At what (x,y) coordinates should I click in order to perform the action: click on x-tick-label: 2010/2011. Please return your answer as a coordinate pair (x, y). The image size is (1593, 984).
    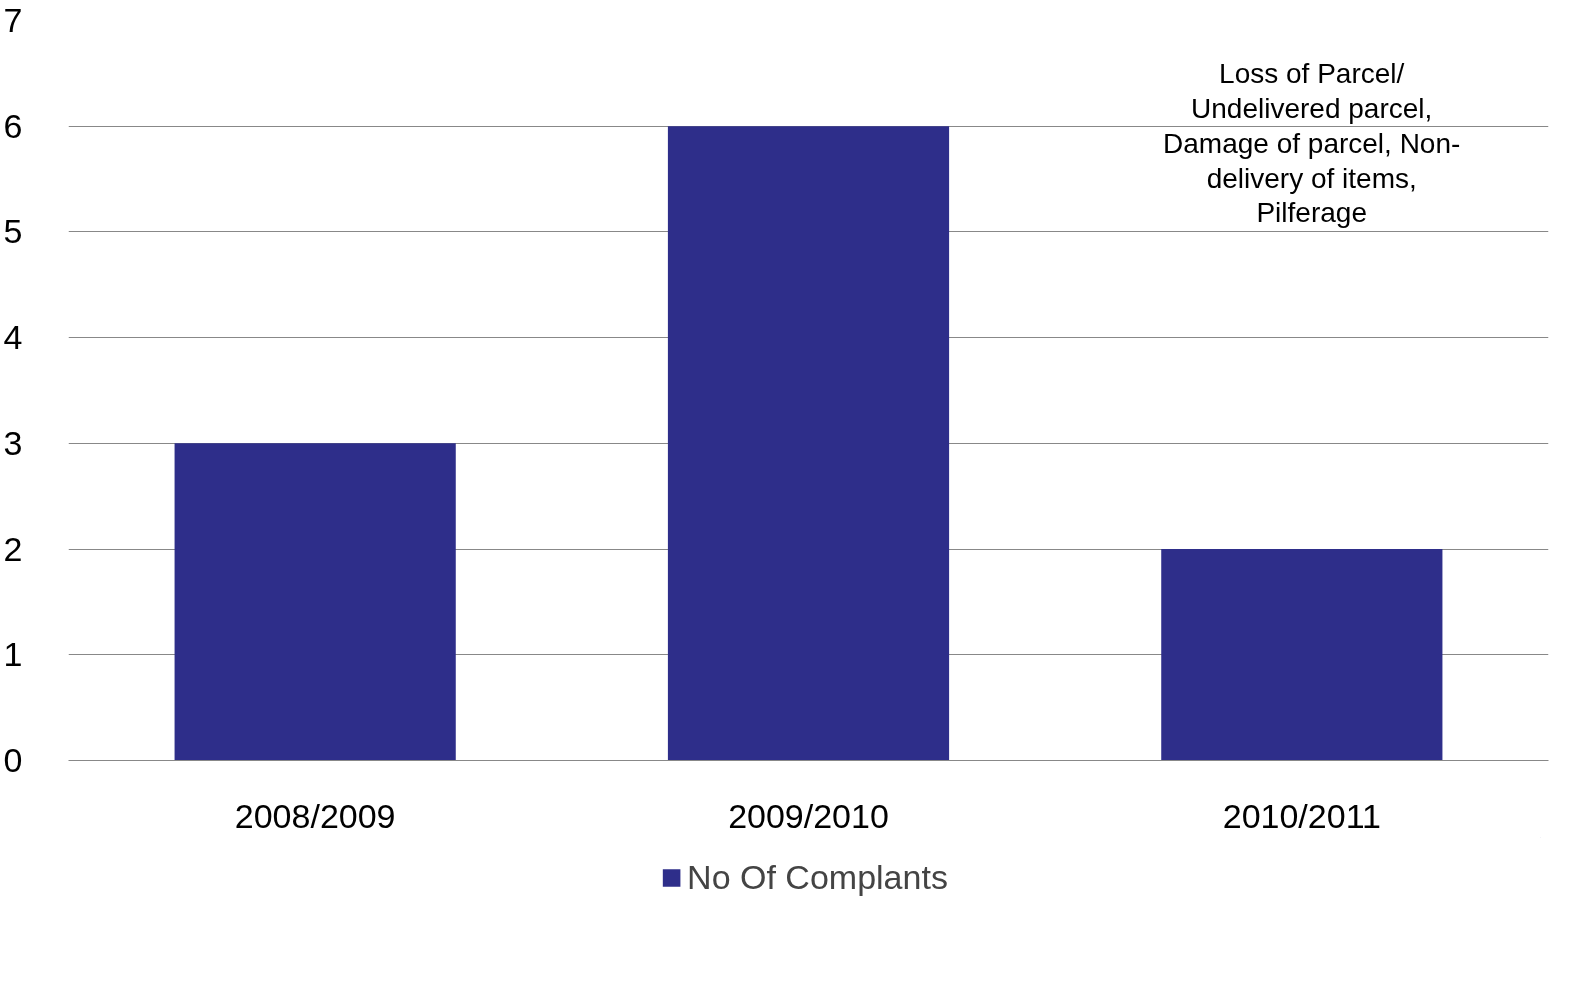
    Looking at the image, I should click on (1301, 815).